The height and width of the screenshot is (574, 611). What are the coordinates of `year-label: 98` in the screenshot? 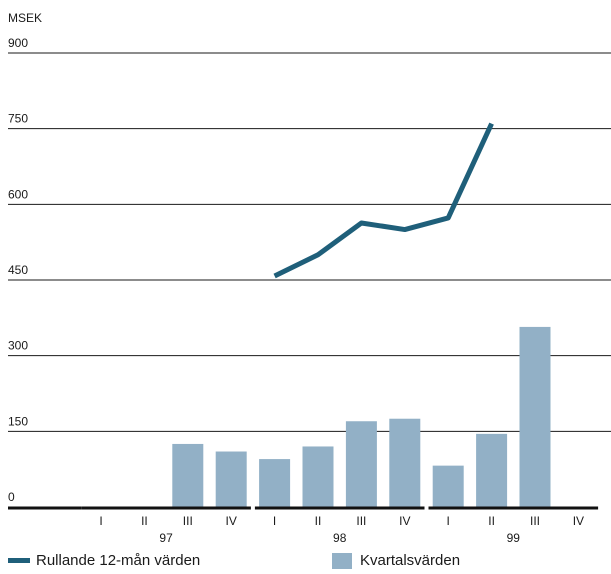 It's located at (340, 538).